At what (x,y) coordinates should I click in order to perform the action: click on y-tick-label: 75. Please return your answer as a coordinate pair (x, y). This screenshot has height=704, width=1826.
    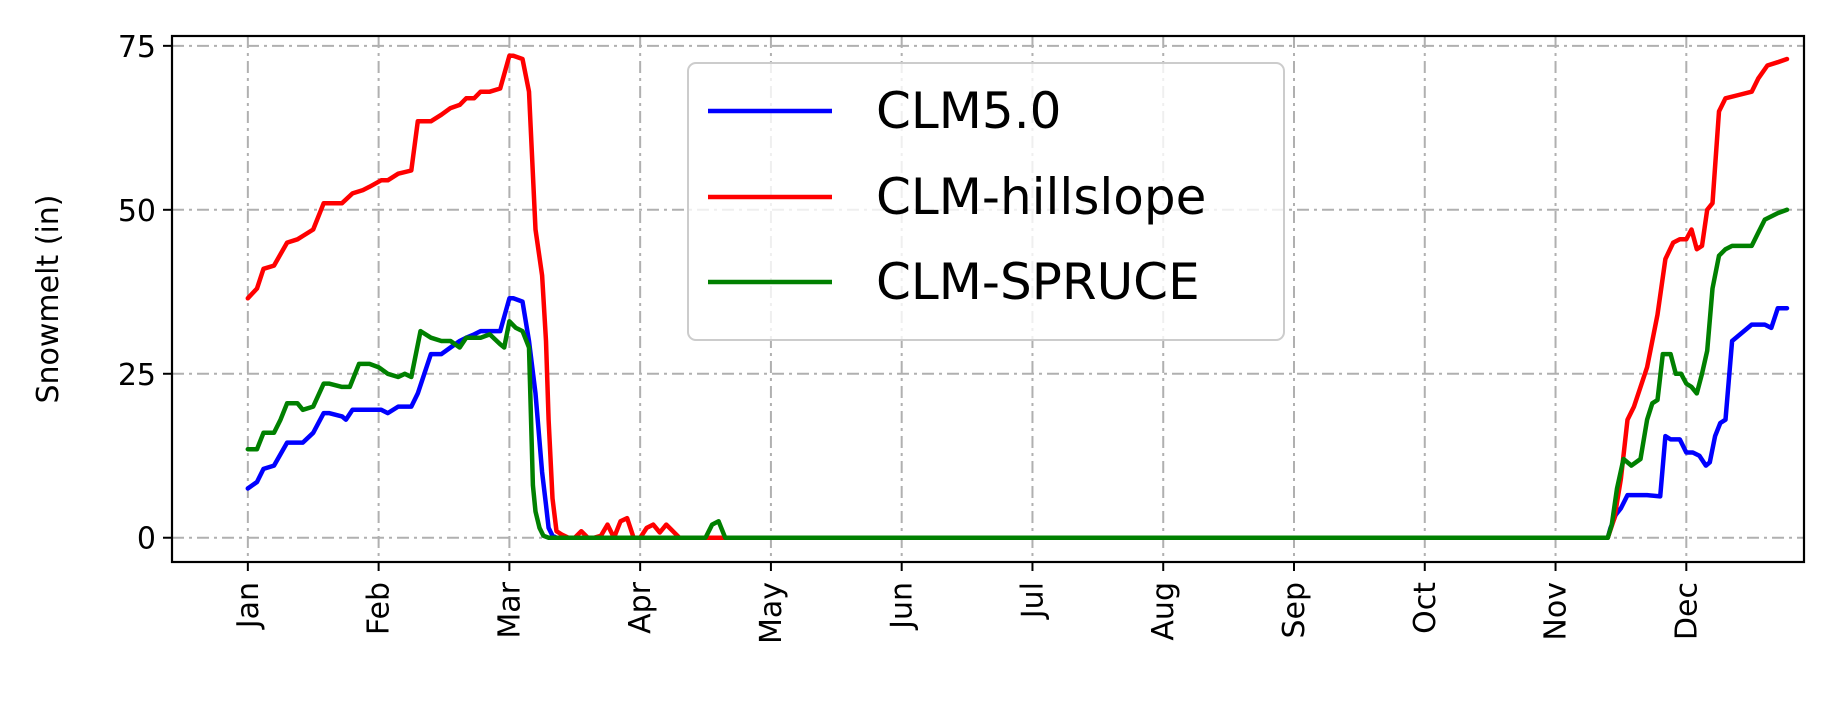
    Looking at the image, I should click on (137, 47).